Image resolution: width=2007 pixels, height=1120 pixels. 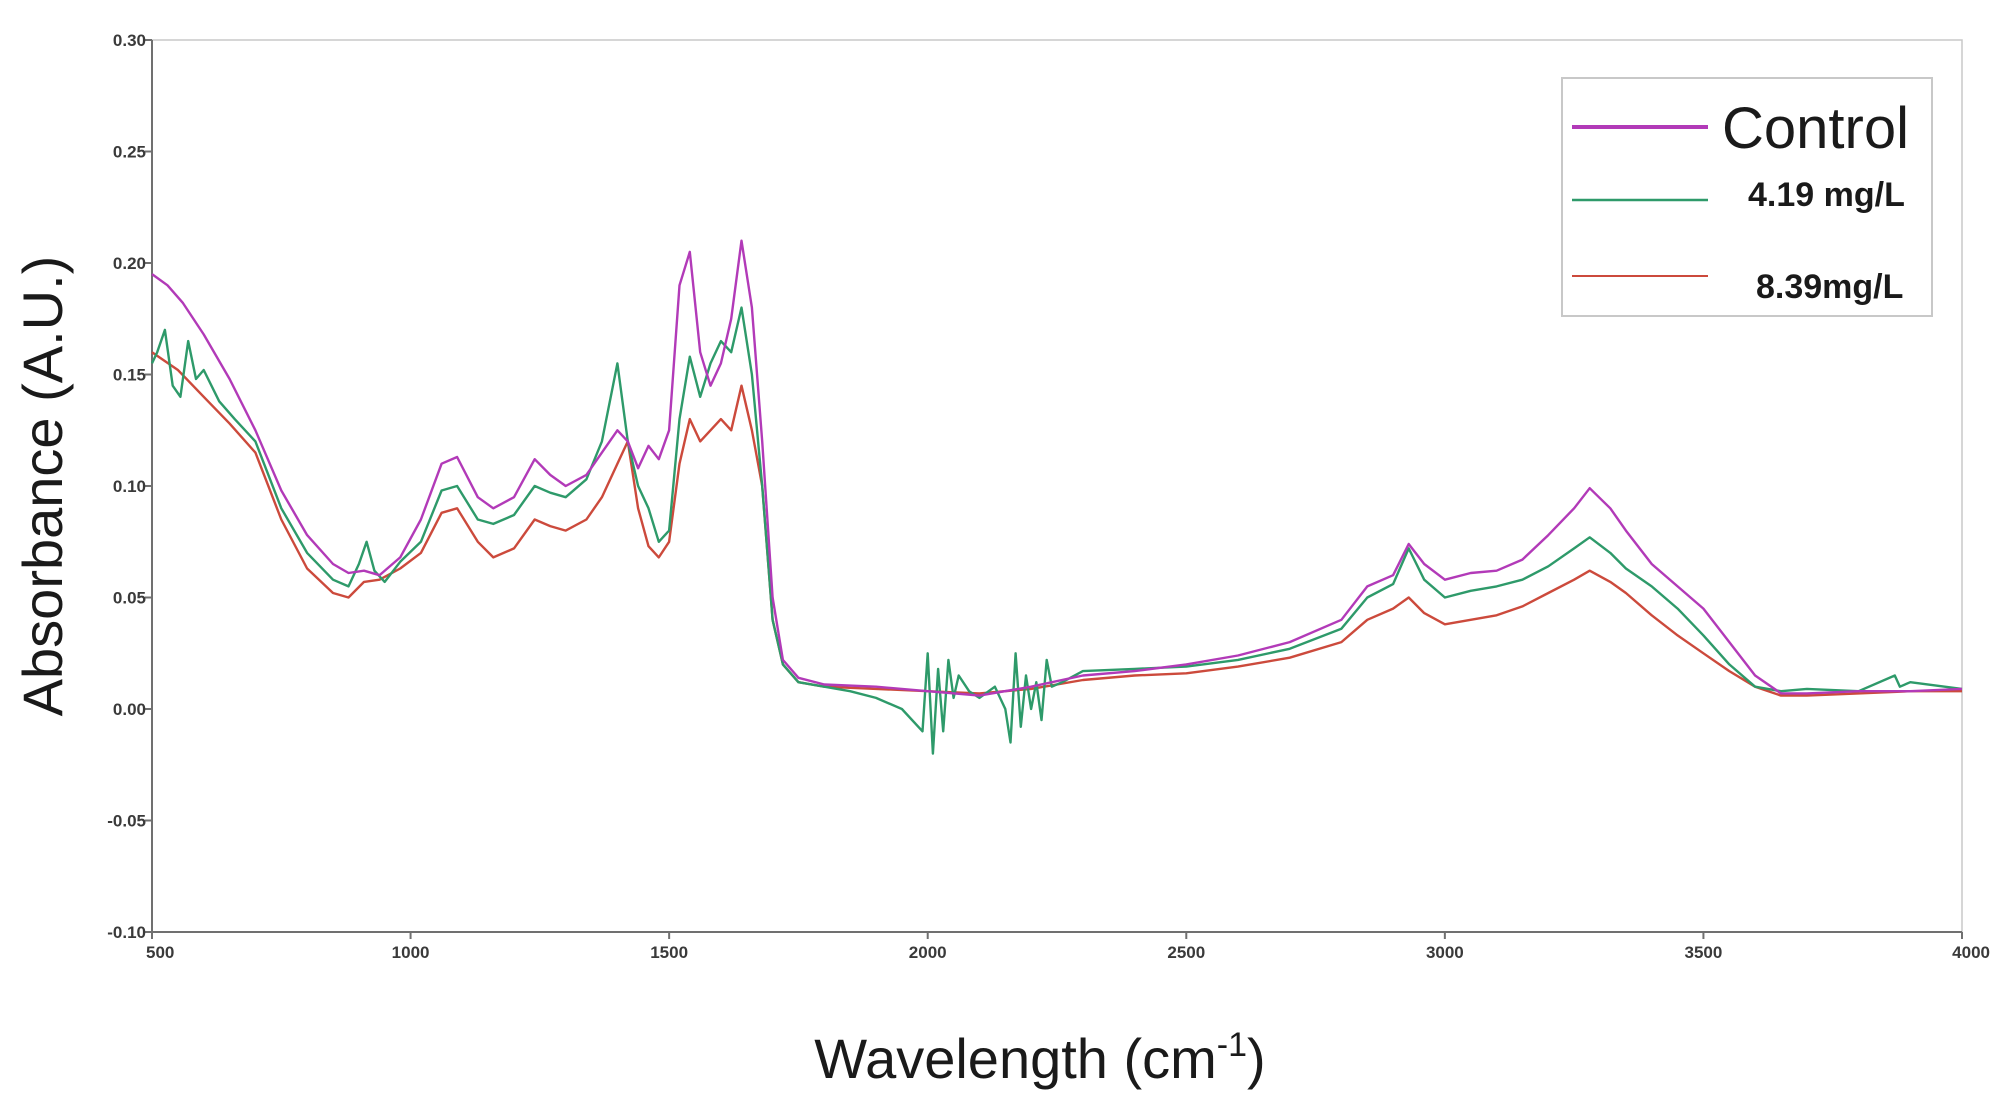 What do you see at coordinates (1015, 1058) in the screenshot?
I see `x-axis-title-main: Wavelength (cm` at bounding box center [1015, 1058].